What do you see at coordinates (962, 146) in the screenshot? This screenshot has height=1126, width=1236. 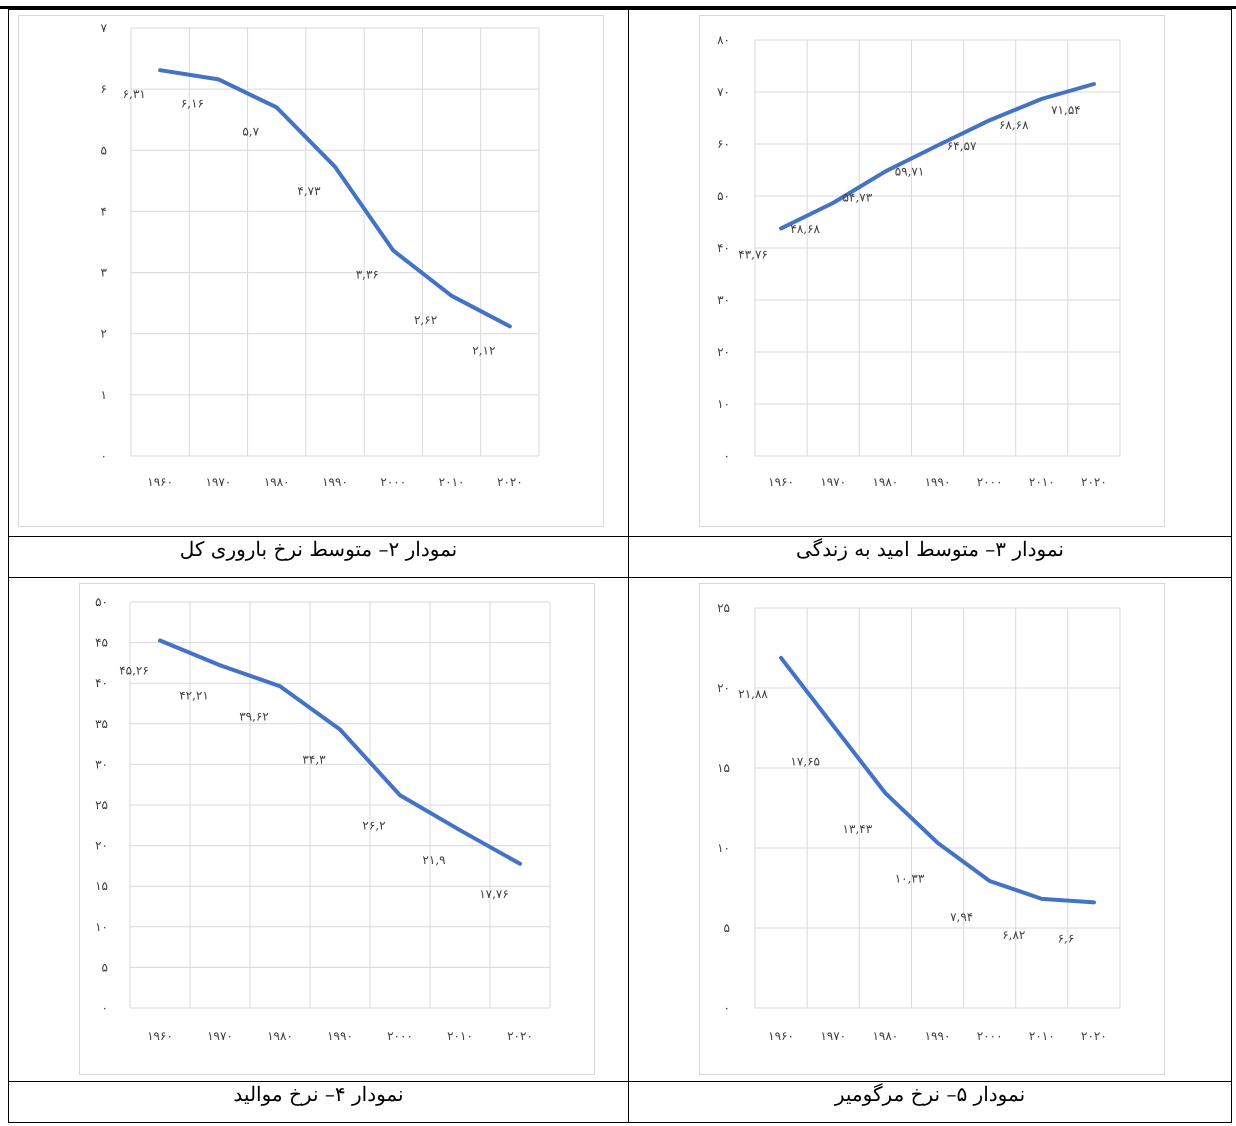 I see `data-label: ۶۴,۵۷` at bounding box center [962, 146].